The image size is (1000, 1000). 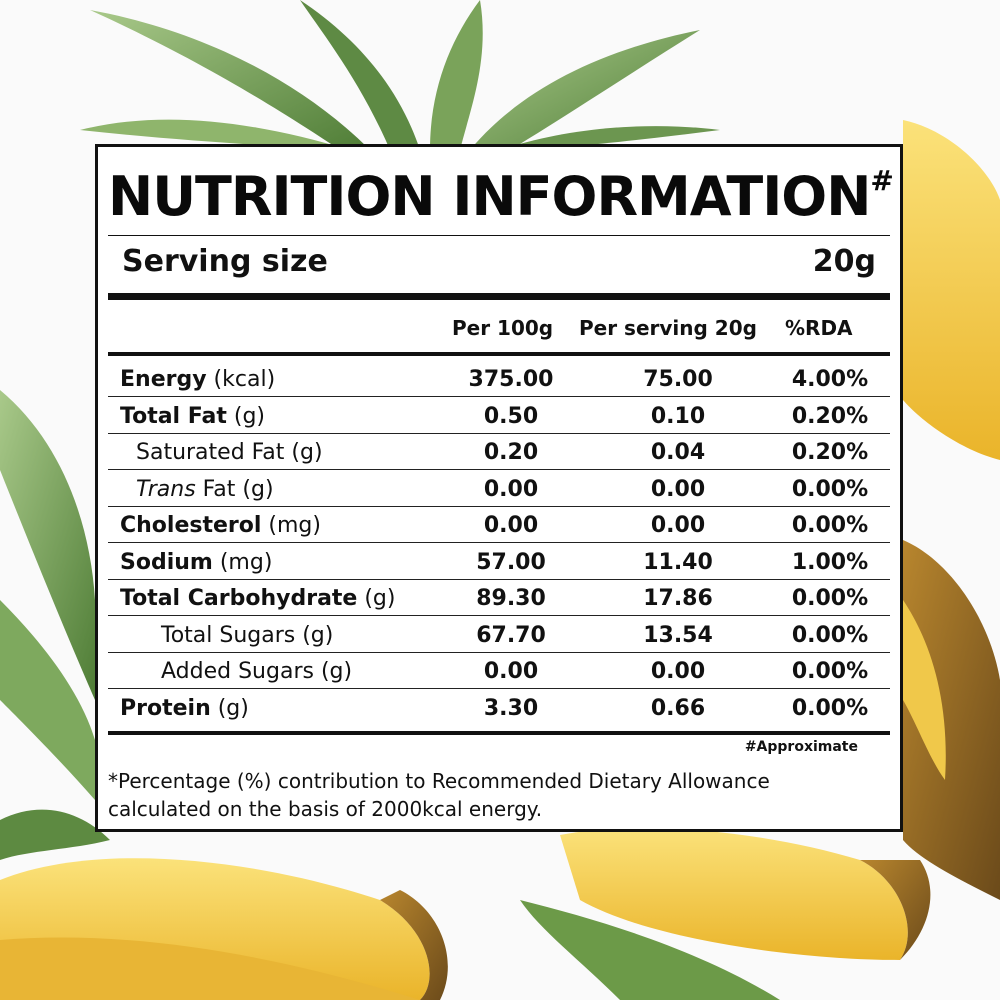 I want to click on nutrient-row: Trans Fat (g) 0.00 0.00 0.00%, so click(x=499, y=489).